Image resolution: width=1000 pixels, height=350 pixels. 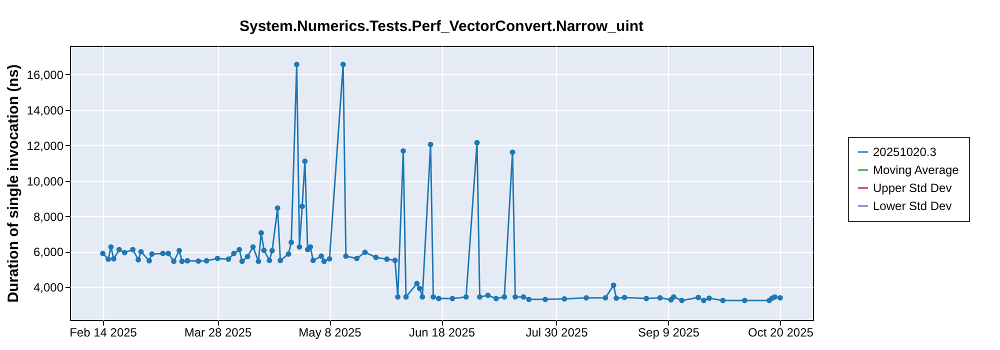 I want to click on chart-title: System.Numerics.Tests.Perf_VectorConvert.Narrow_uint, so click(x=441, y=26).